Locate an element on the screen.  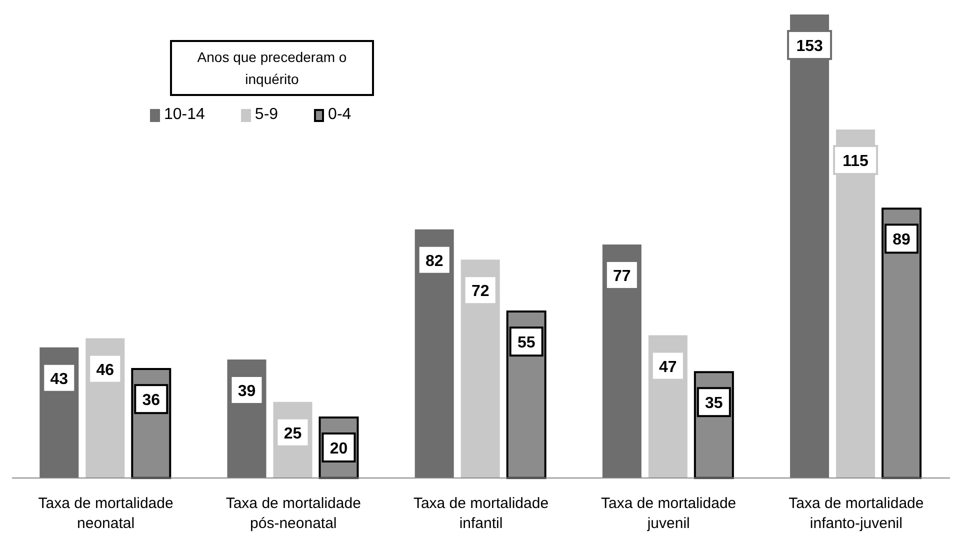
x-tick-label: Taxa de mortalidade pós-neonatal is located at coordinates (293, 513).